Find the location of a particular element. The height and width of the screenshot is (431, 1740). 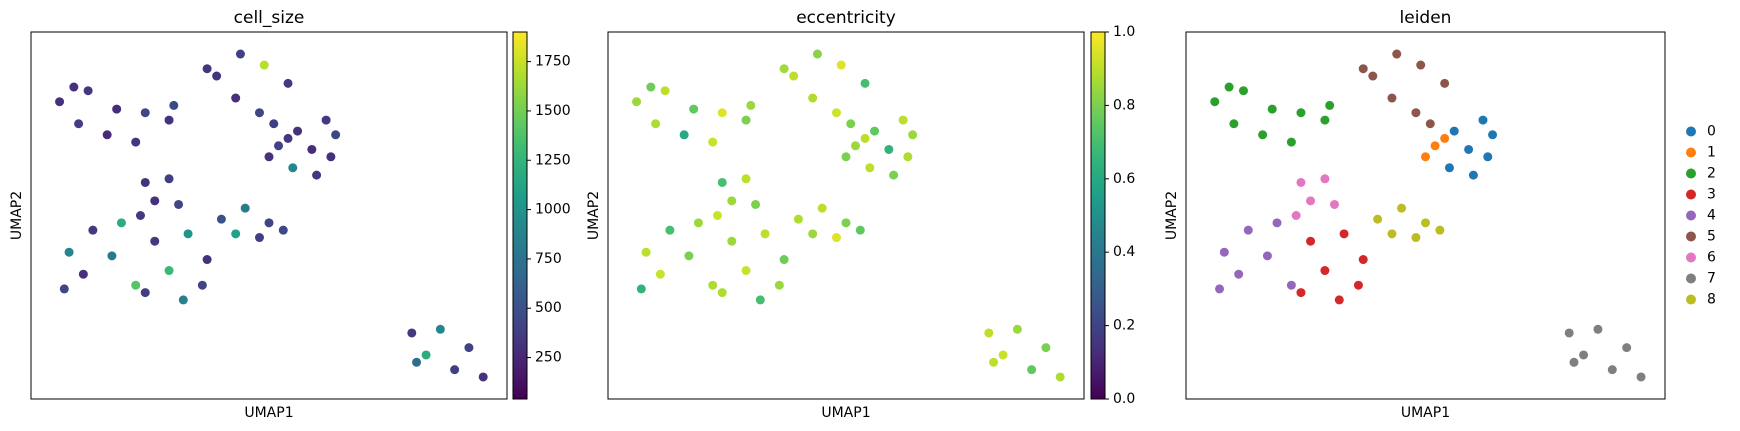

legend-label: 3 is located at coordinates (1711, 195).